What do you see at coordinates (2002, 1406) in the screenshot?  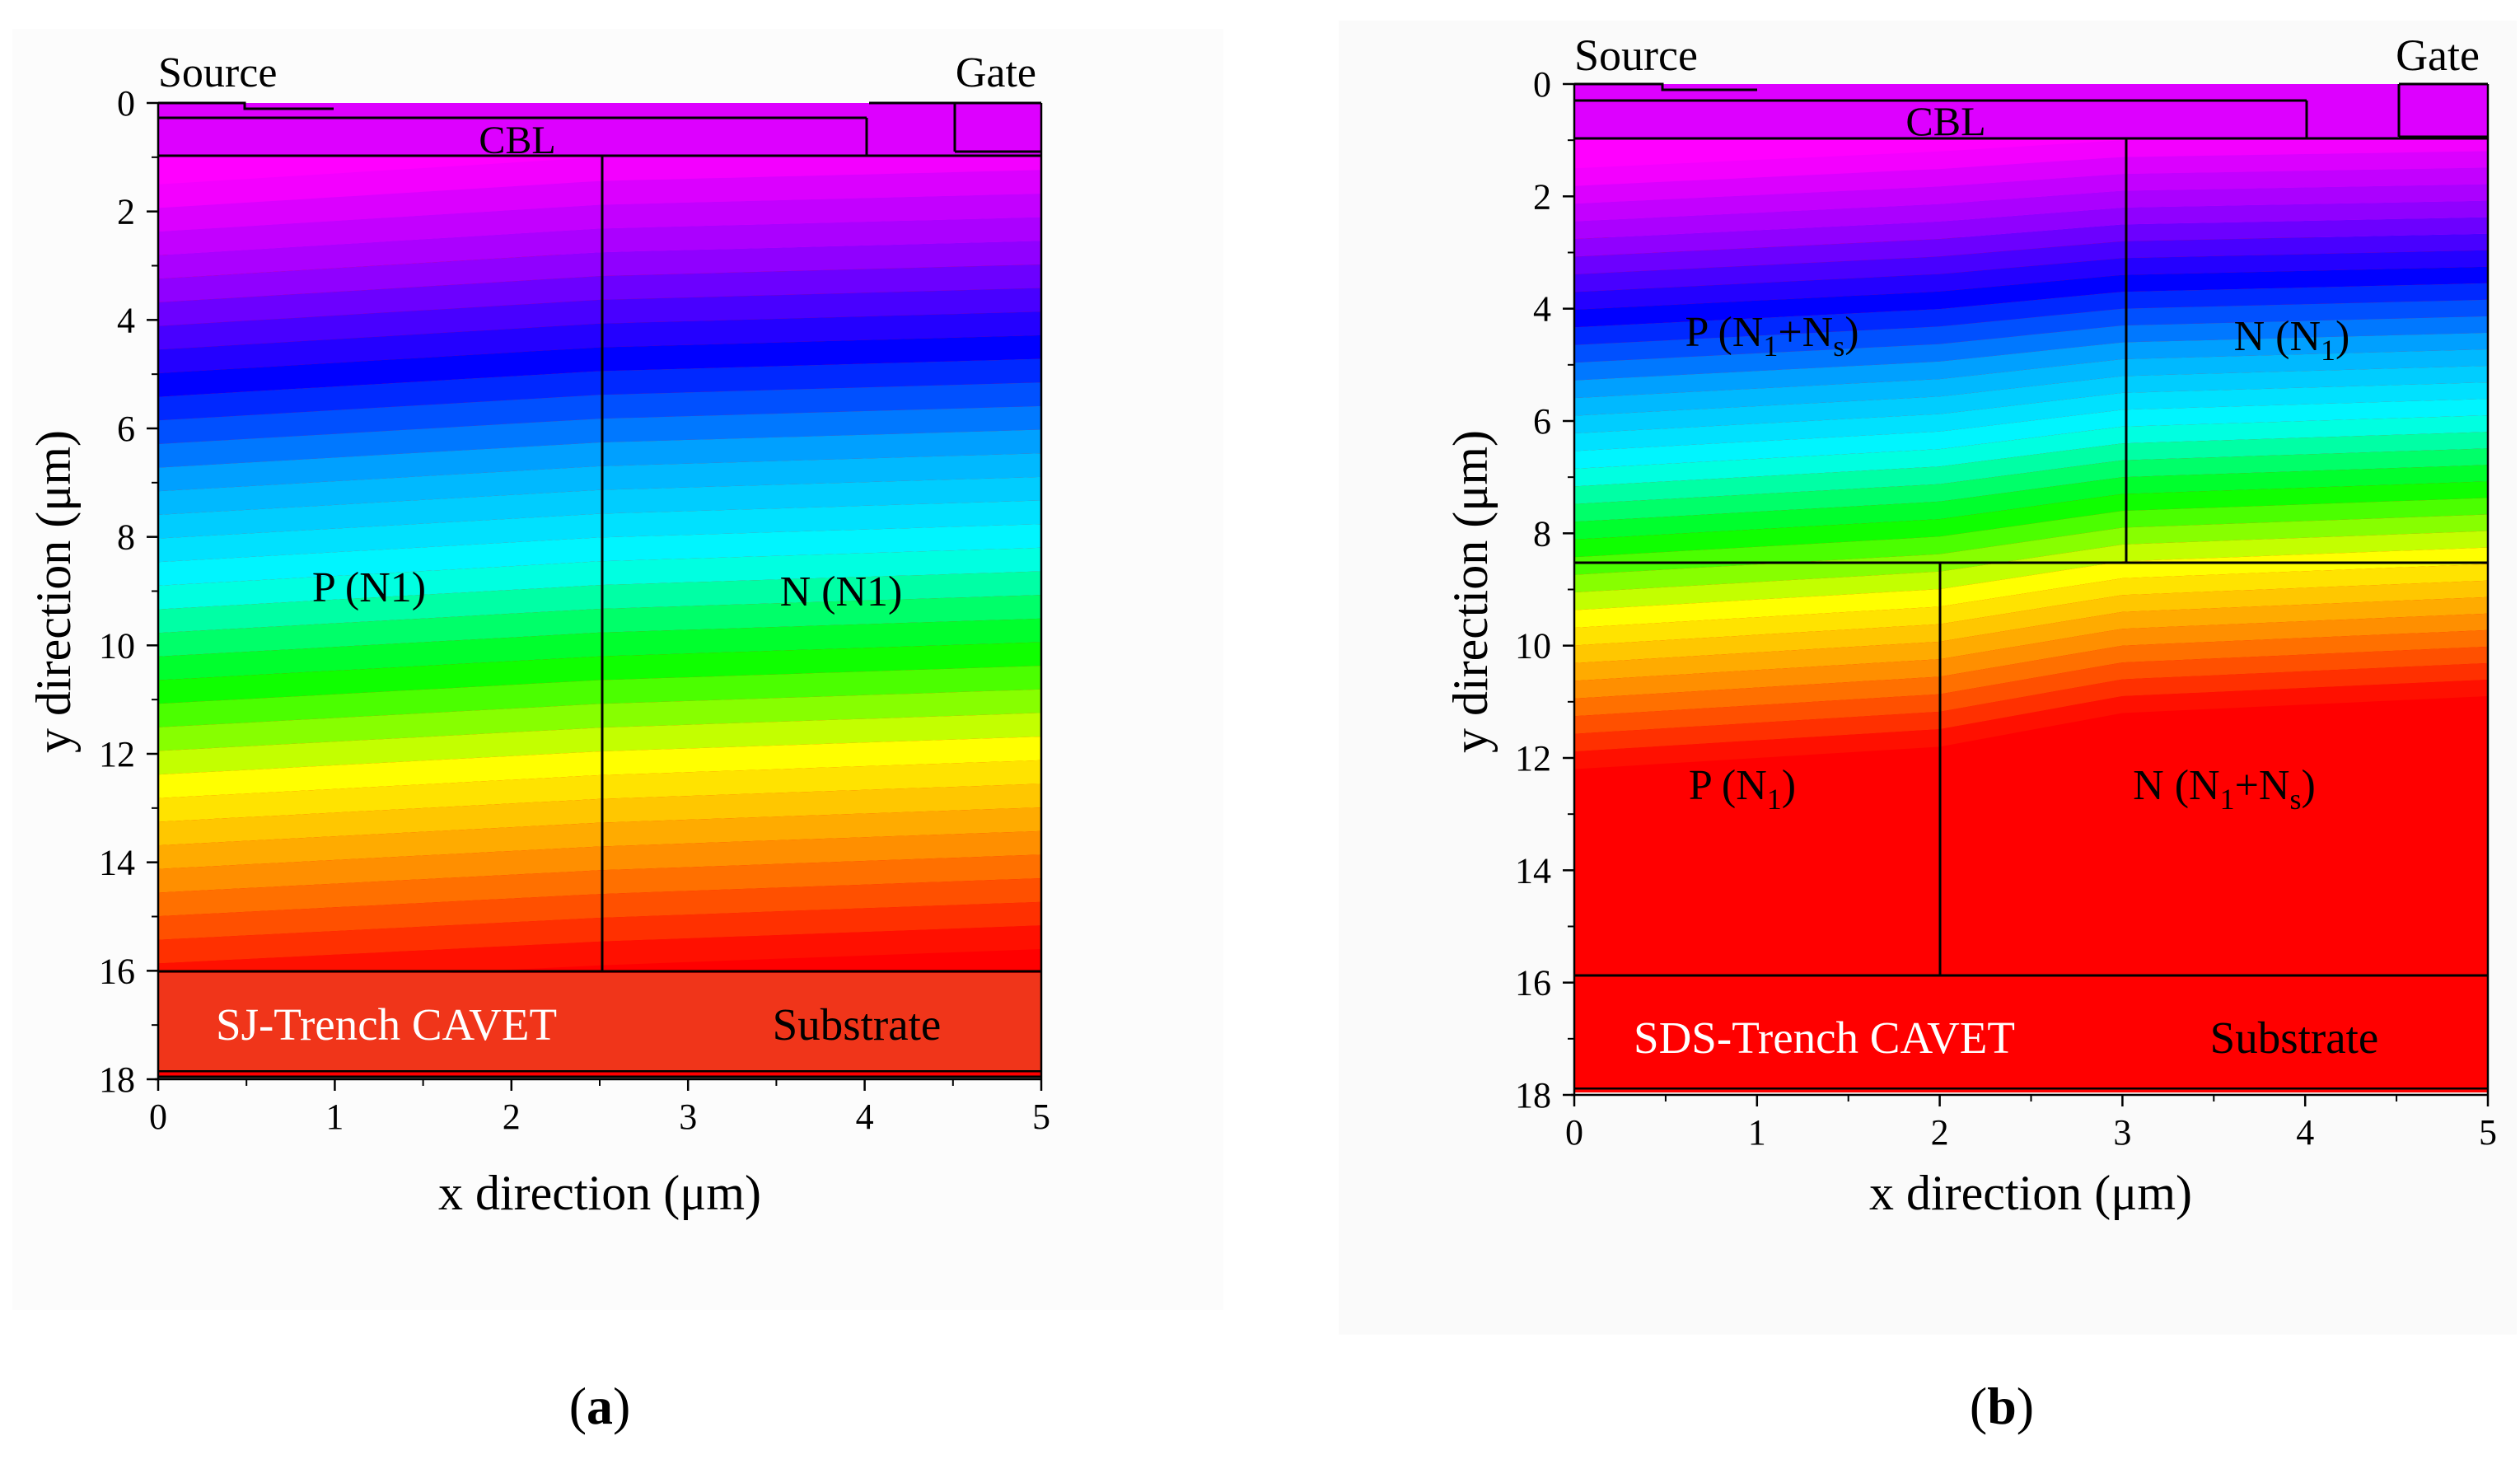 I see `panel-label-b: (b)` at bounding box center [2002, 1406].